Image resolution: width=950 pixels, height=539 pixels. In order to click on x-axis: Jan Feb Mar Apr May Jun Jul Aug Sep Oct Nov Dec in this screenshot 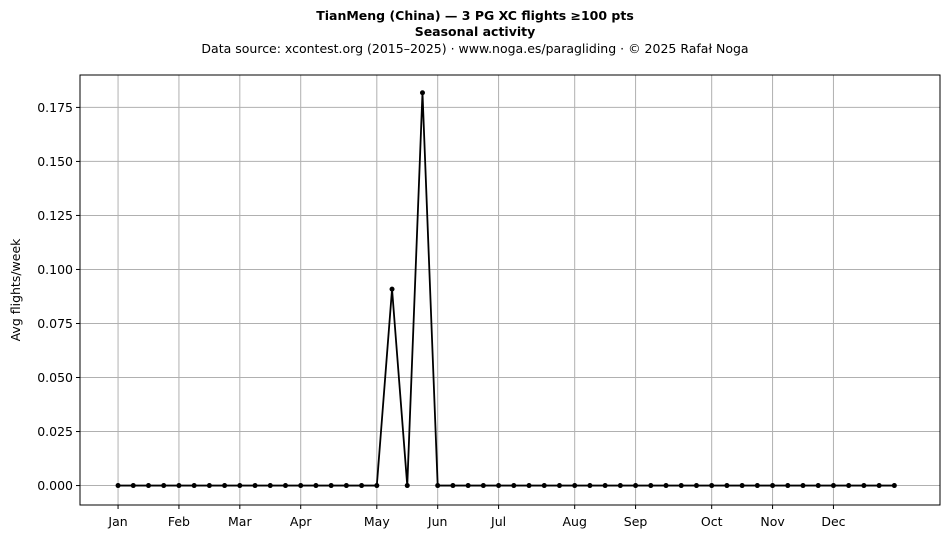, I will do `click(476, 517)`.